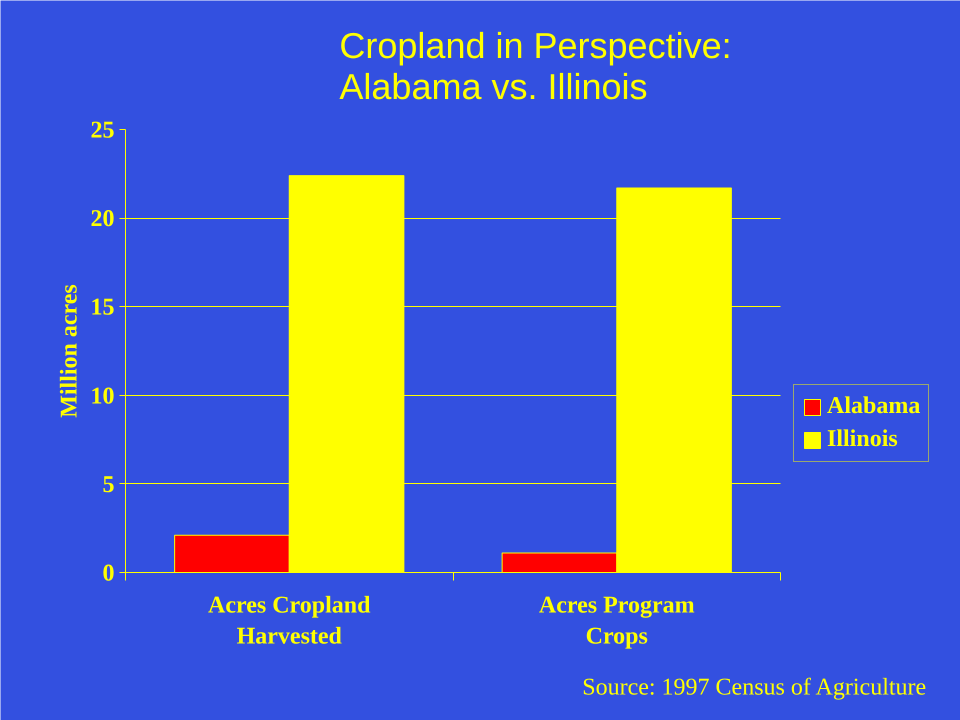  I want to click on y-tick-label: 15, so click(102, 307).